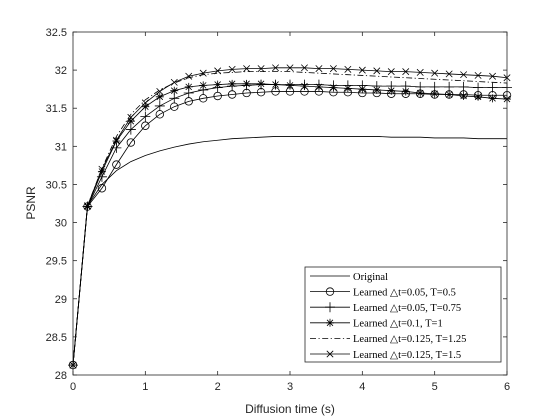 The height and width of the screenshot is (420, 560). Describe the element at coordinates (407, 308) in the screenshot. I see `legend-label: Learned △t=0.05, T=0.75` at that location.